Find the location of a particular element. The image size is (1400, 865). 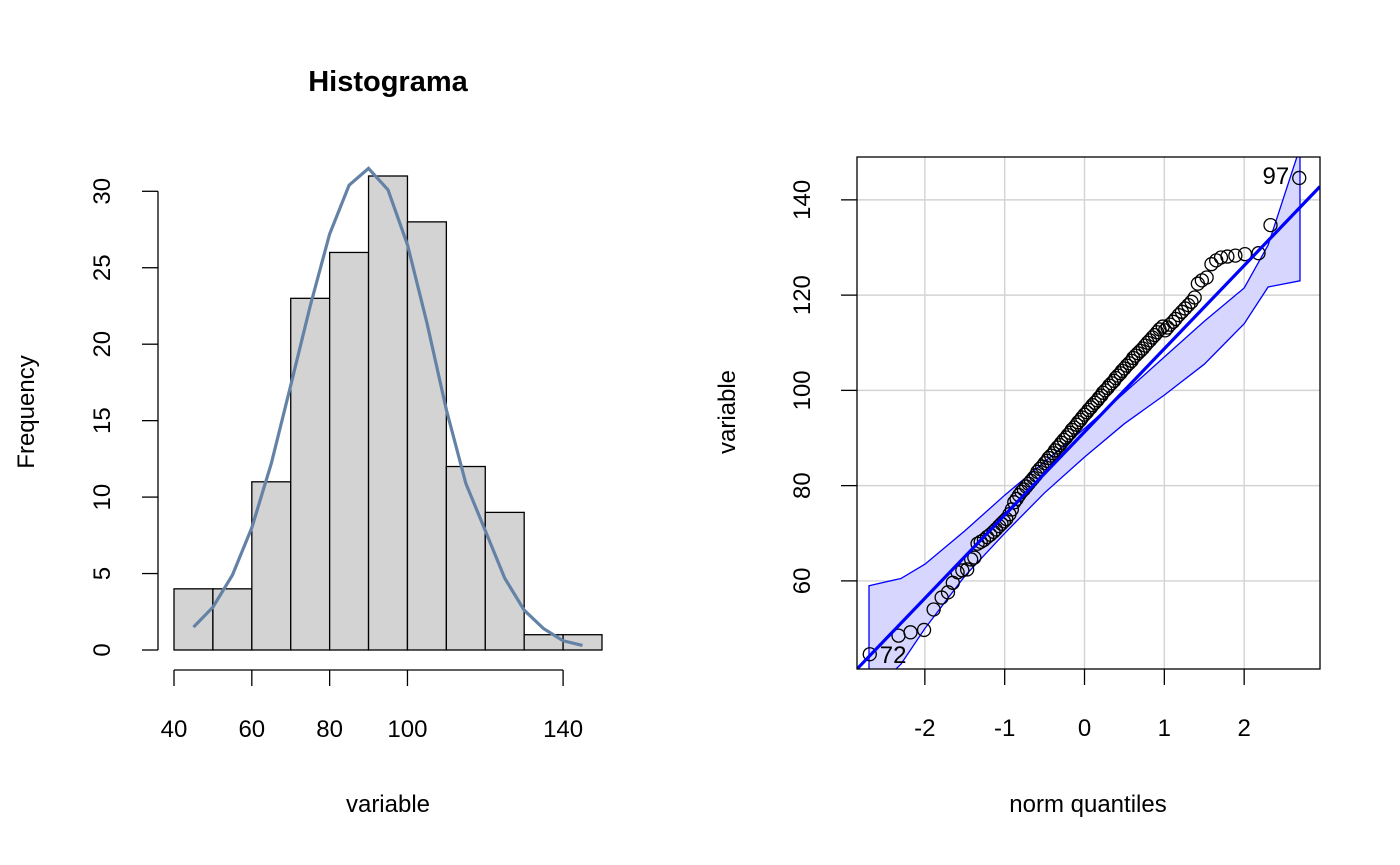

y-tick-label: 80 is located at coordinates (802, 485).